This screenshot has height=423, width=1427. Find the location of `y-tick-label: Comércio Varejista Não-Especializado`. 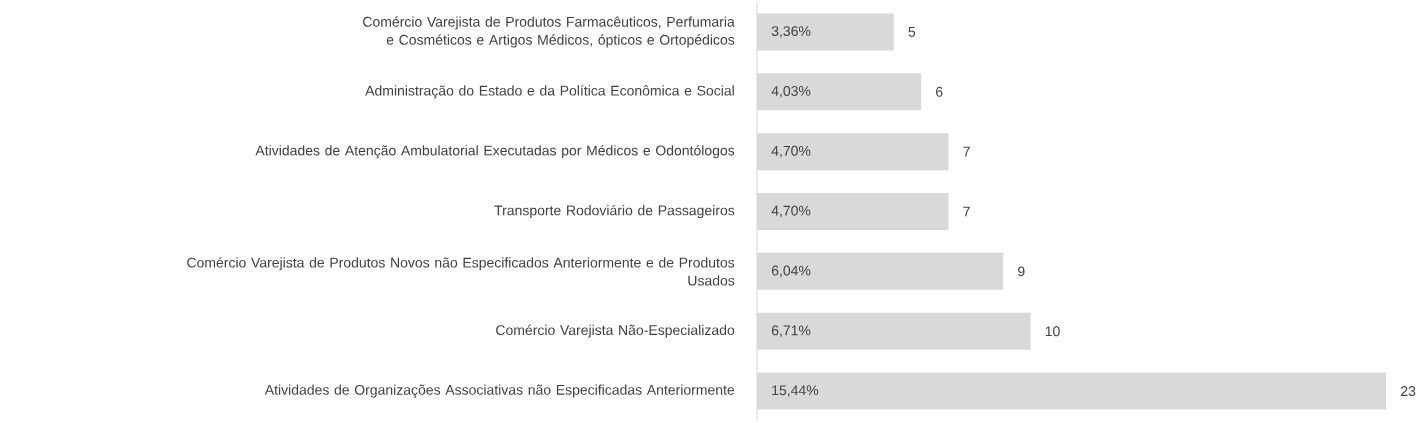

y-tick-label: Comércio Varejista Não-Especializado is located at coordinates (615, 331).